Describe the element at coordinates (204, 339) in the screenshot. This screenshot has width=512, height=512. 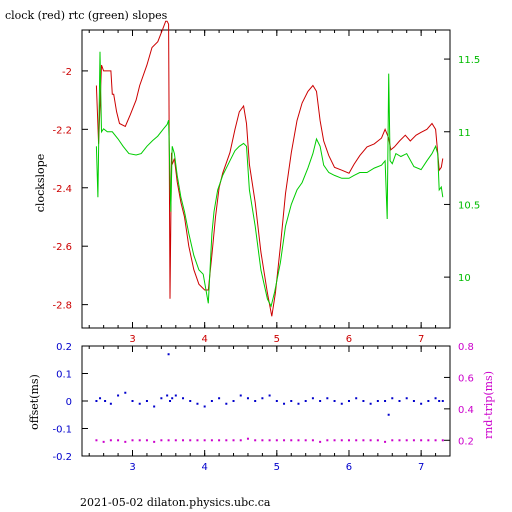
I see `x-tick-label: 4` at that location.